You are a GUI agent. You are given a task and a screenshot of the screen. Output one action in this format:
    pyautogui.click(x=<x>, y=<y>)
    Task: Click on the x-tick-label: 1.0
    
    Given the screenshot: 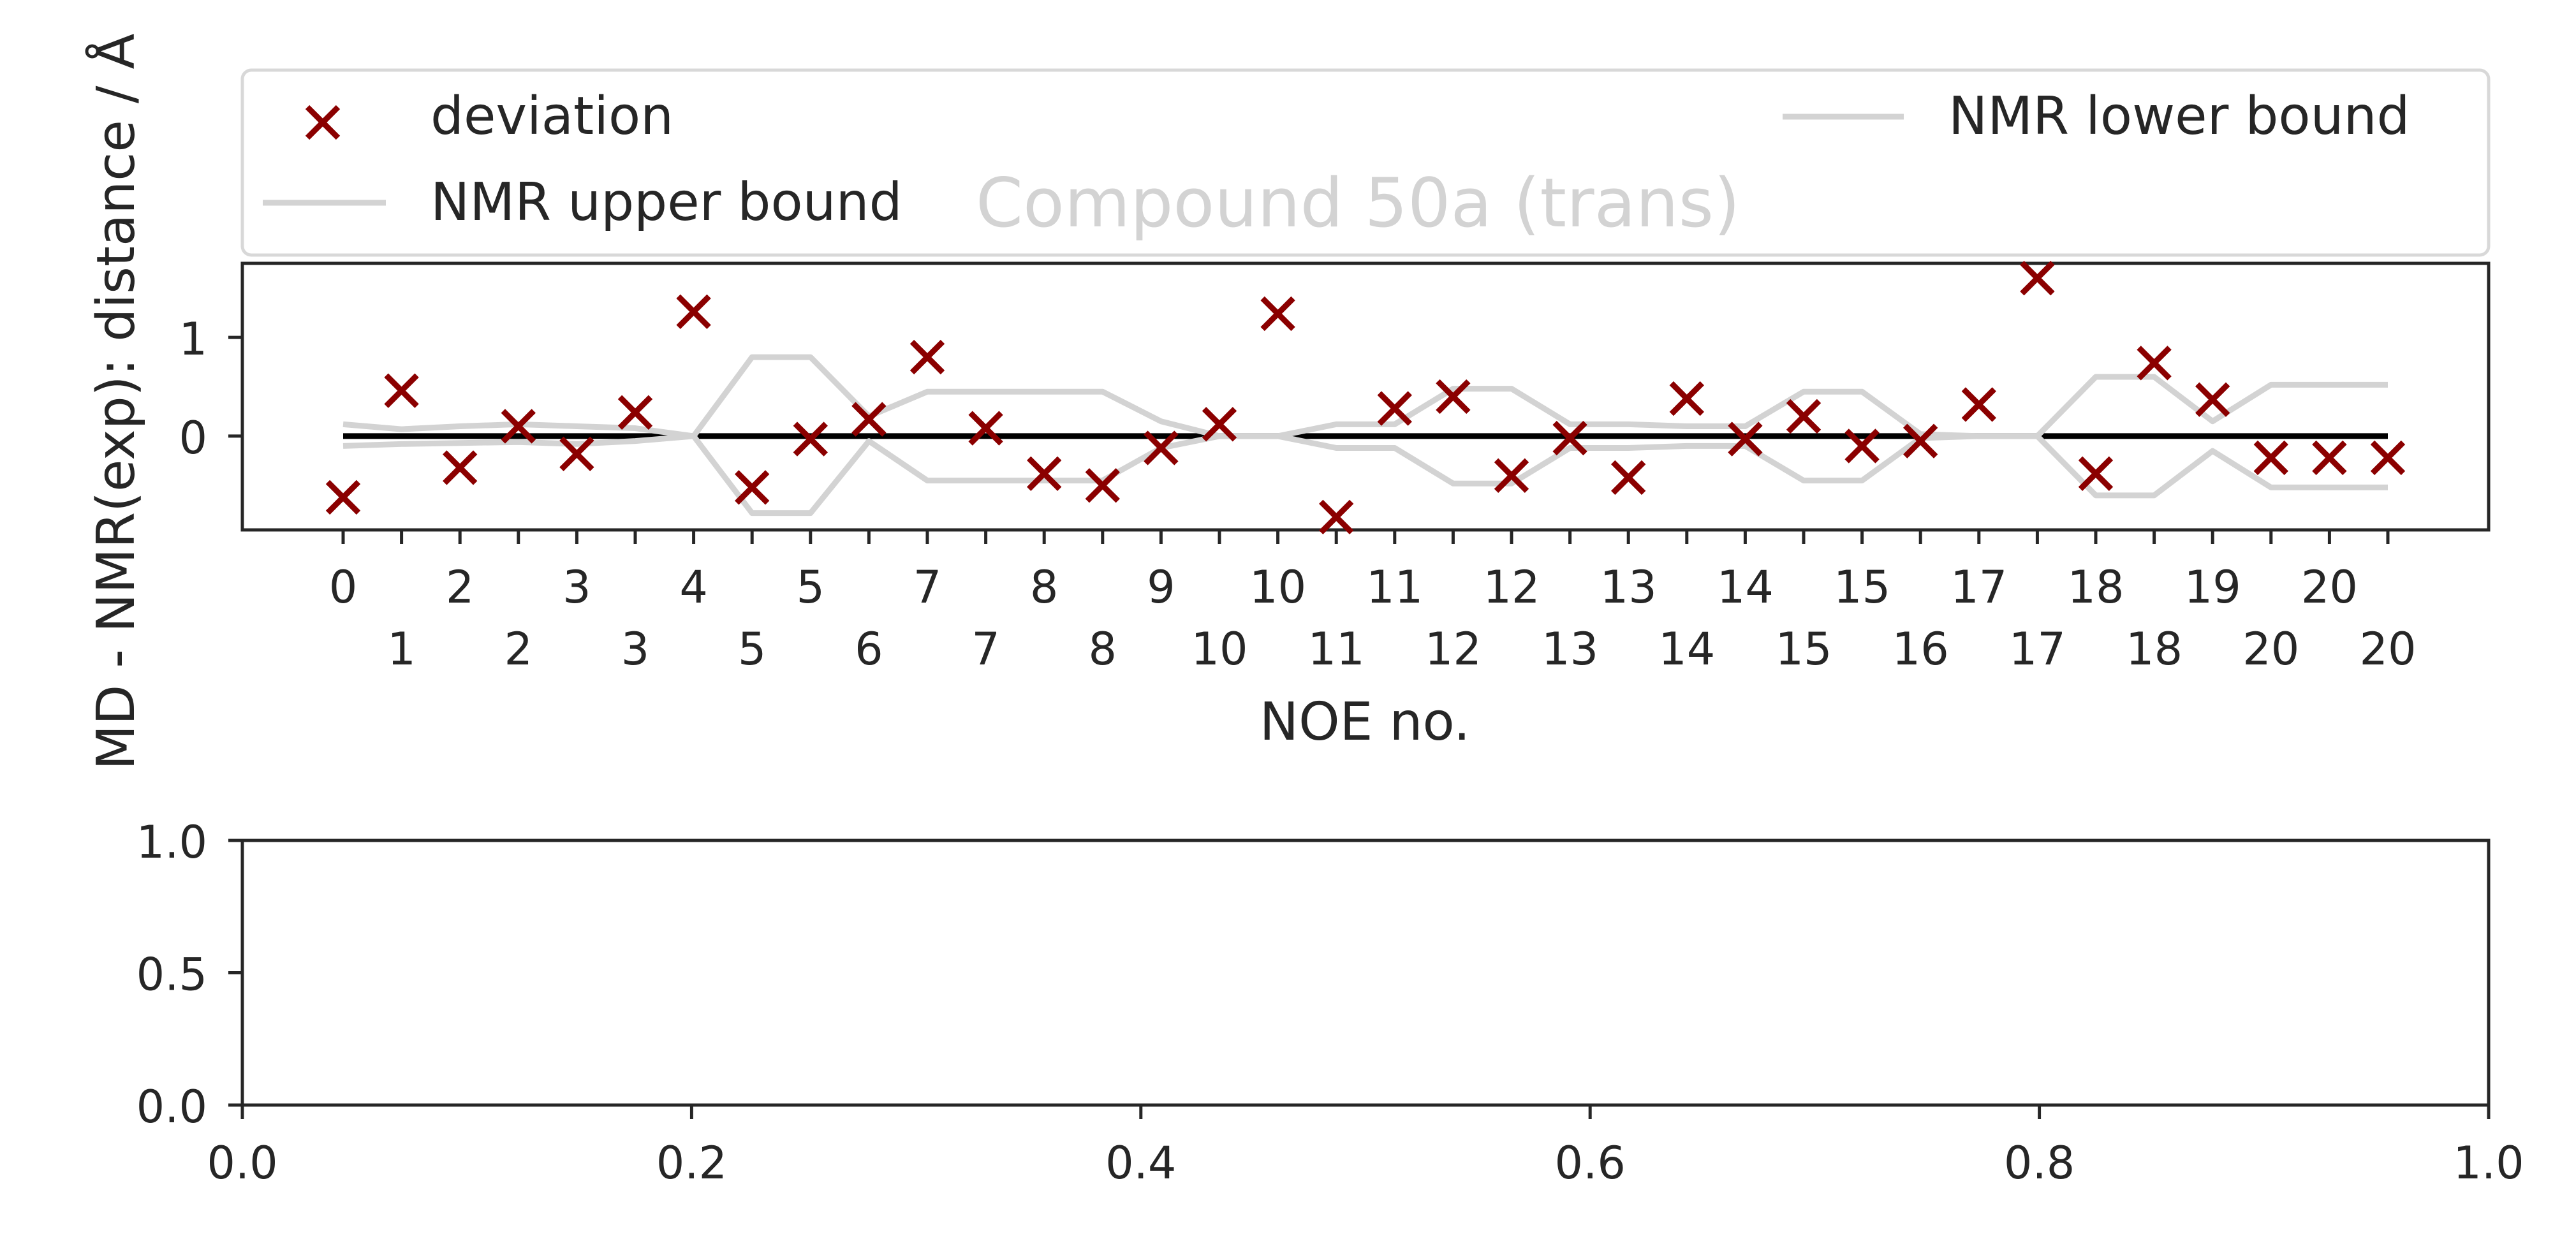 What is the action you would take?
    pyautogui.click(x=2488, y=1163)
    